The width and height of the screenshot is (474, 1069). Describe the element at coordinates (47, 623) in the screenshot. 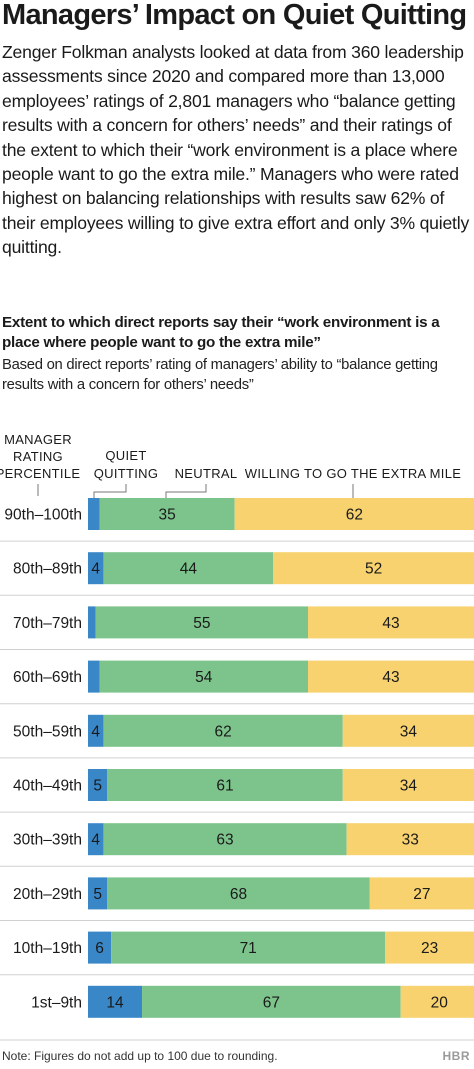

I see `category-label: 70th–79th` at that location.